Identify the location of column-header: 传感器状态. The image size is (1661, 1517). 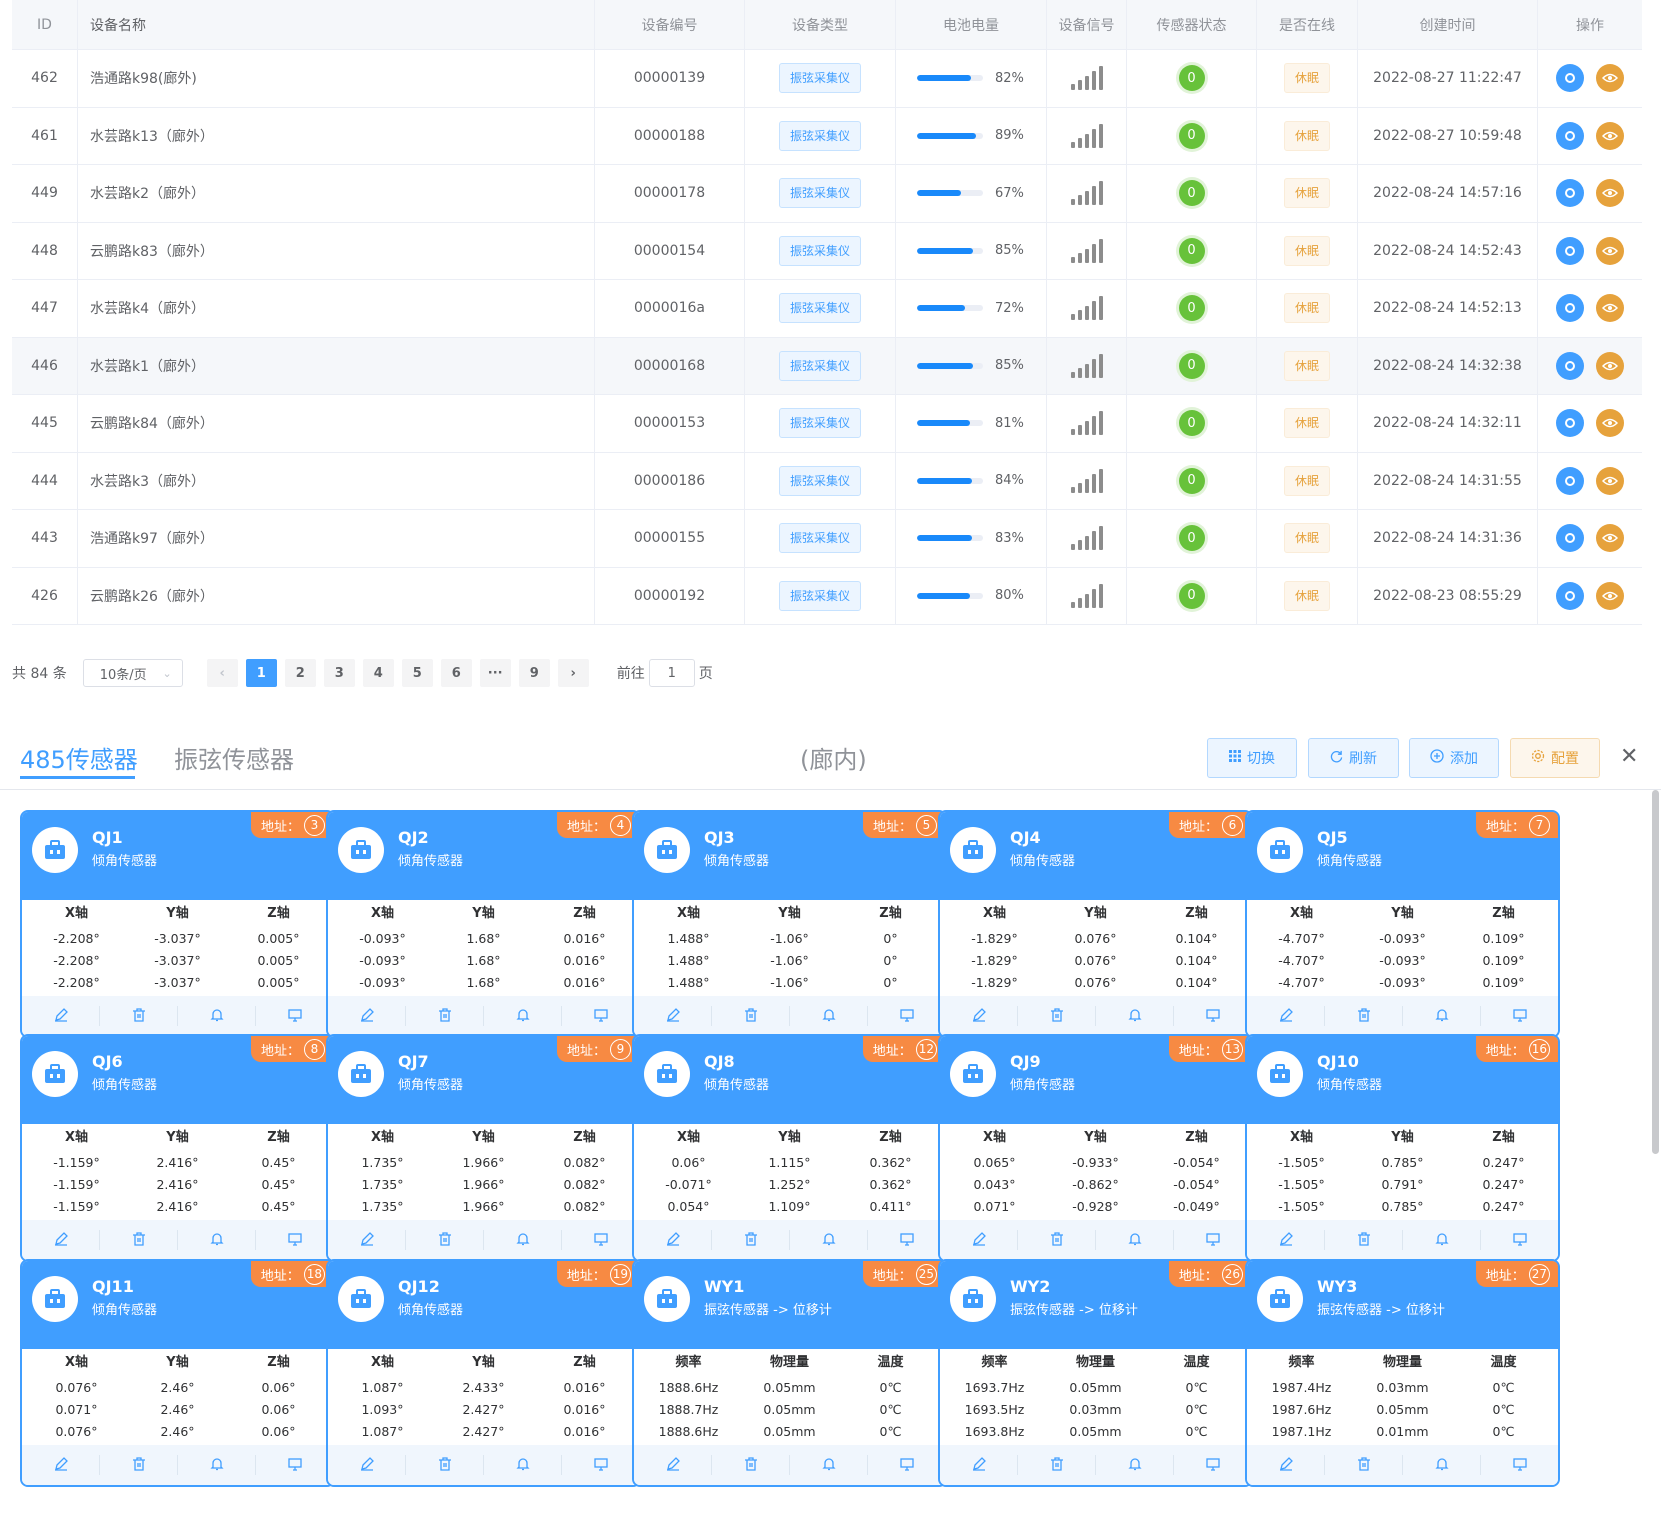
(1192, 24).